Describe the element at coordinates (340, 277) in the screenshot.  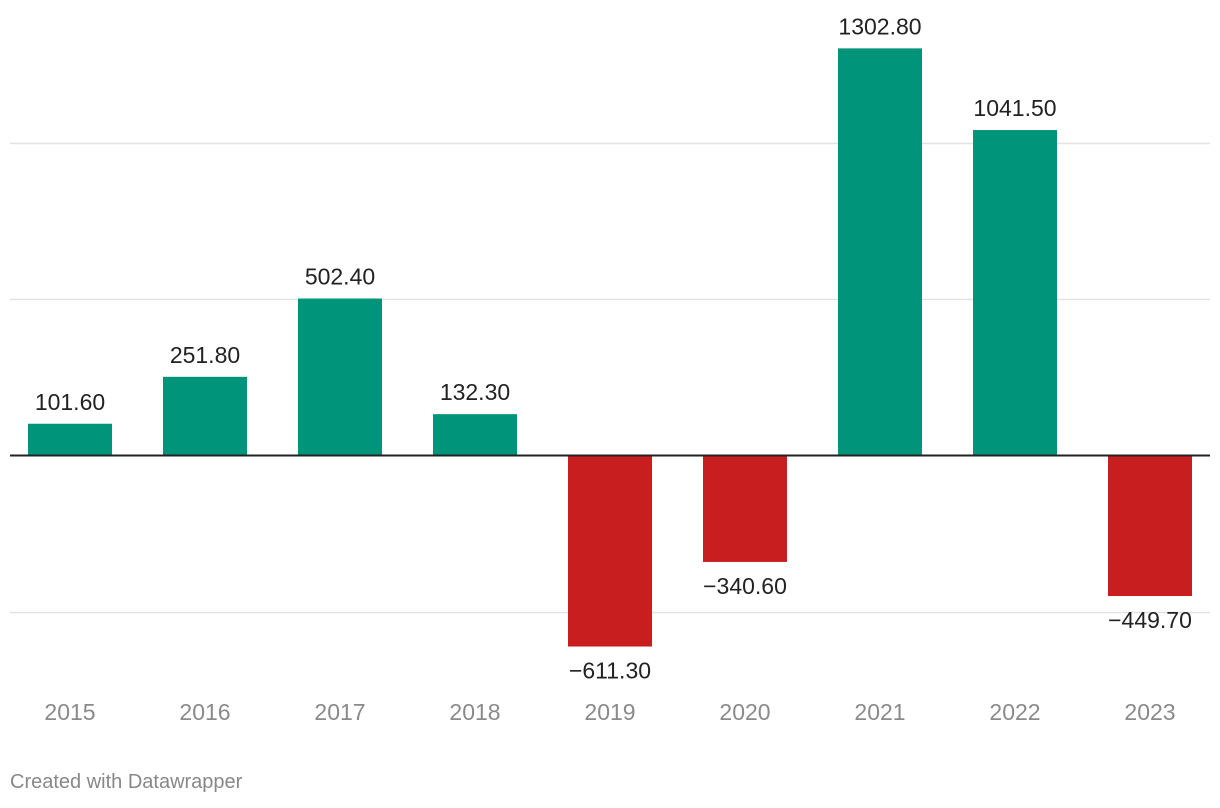
I see `value-label: 502.40` at that location.